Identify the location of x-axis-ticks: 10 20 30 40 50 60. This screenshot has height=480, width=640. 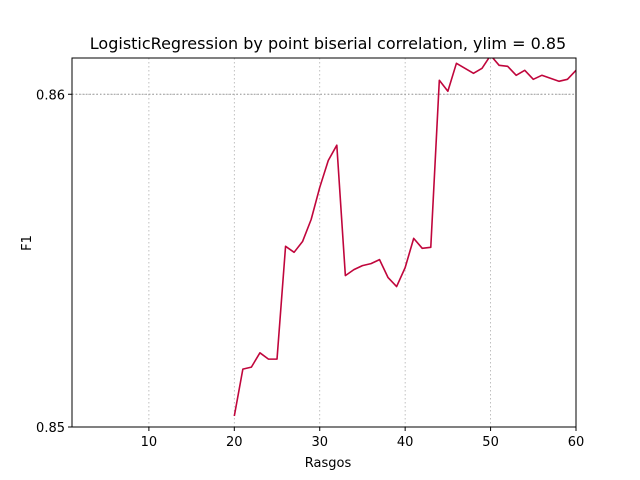
(363, 438).